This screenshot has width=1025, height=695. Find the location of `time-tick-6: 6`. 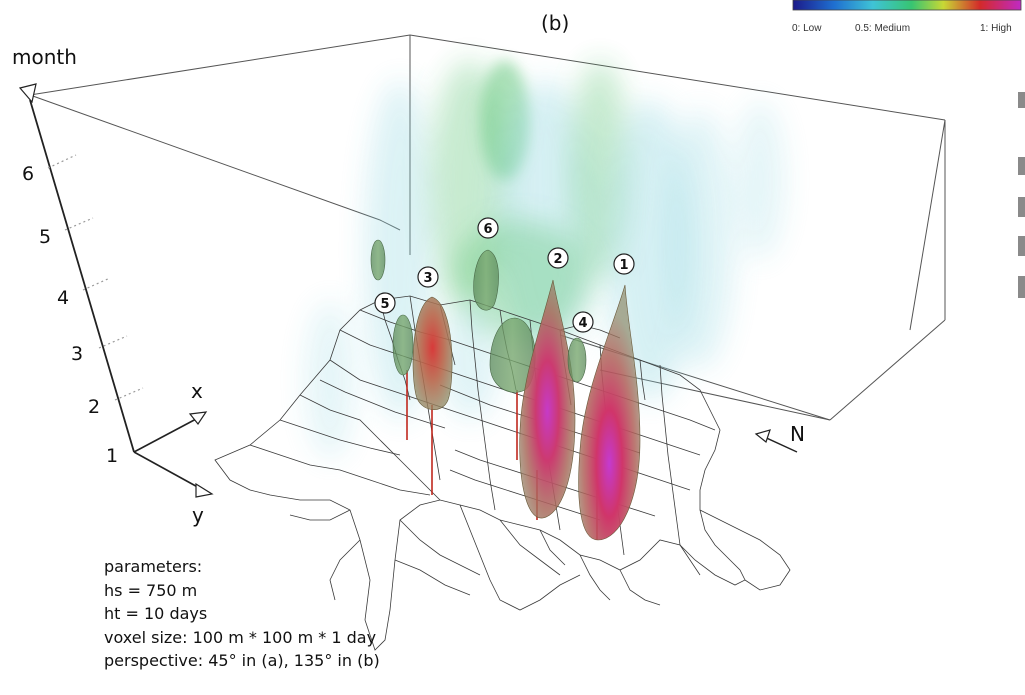

time-tick-6: 6 is located at coordinates (28, 174).